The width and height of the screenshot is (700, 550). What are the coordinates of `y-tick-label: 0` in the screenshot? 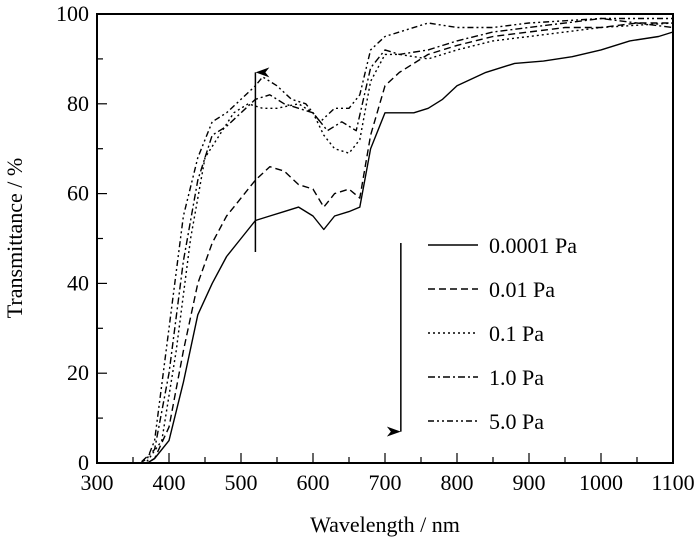 It's located at (83, 462).